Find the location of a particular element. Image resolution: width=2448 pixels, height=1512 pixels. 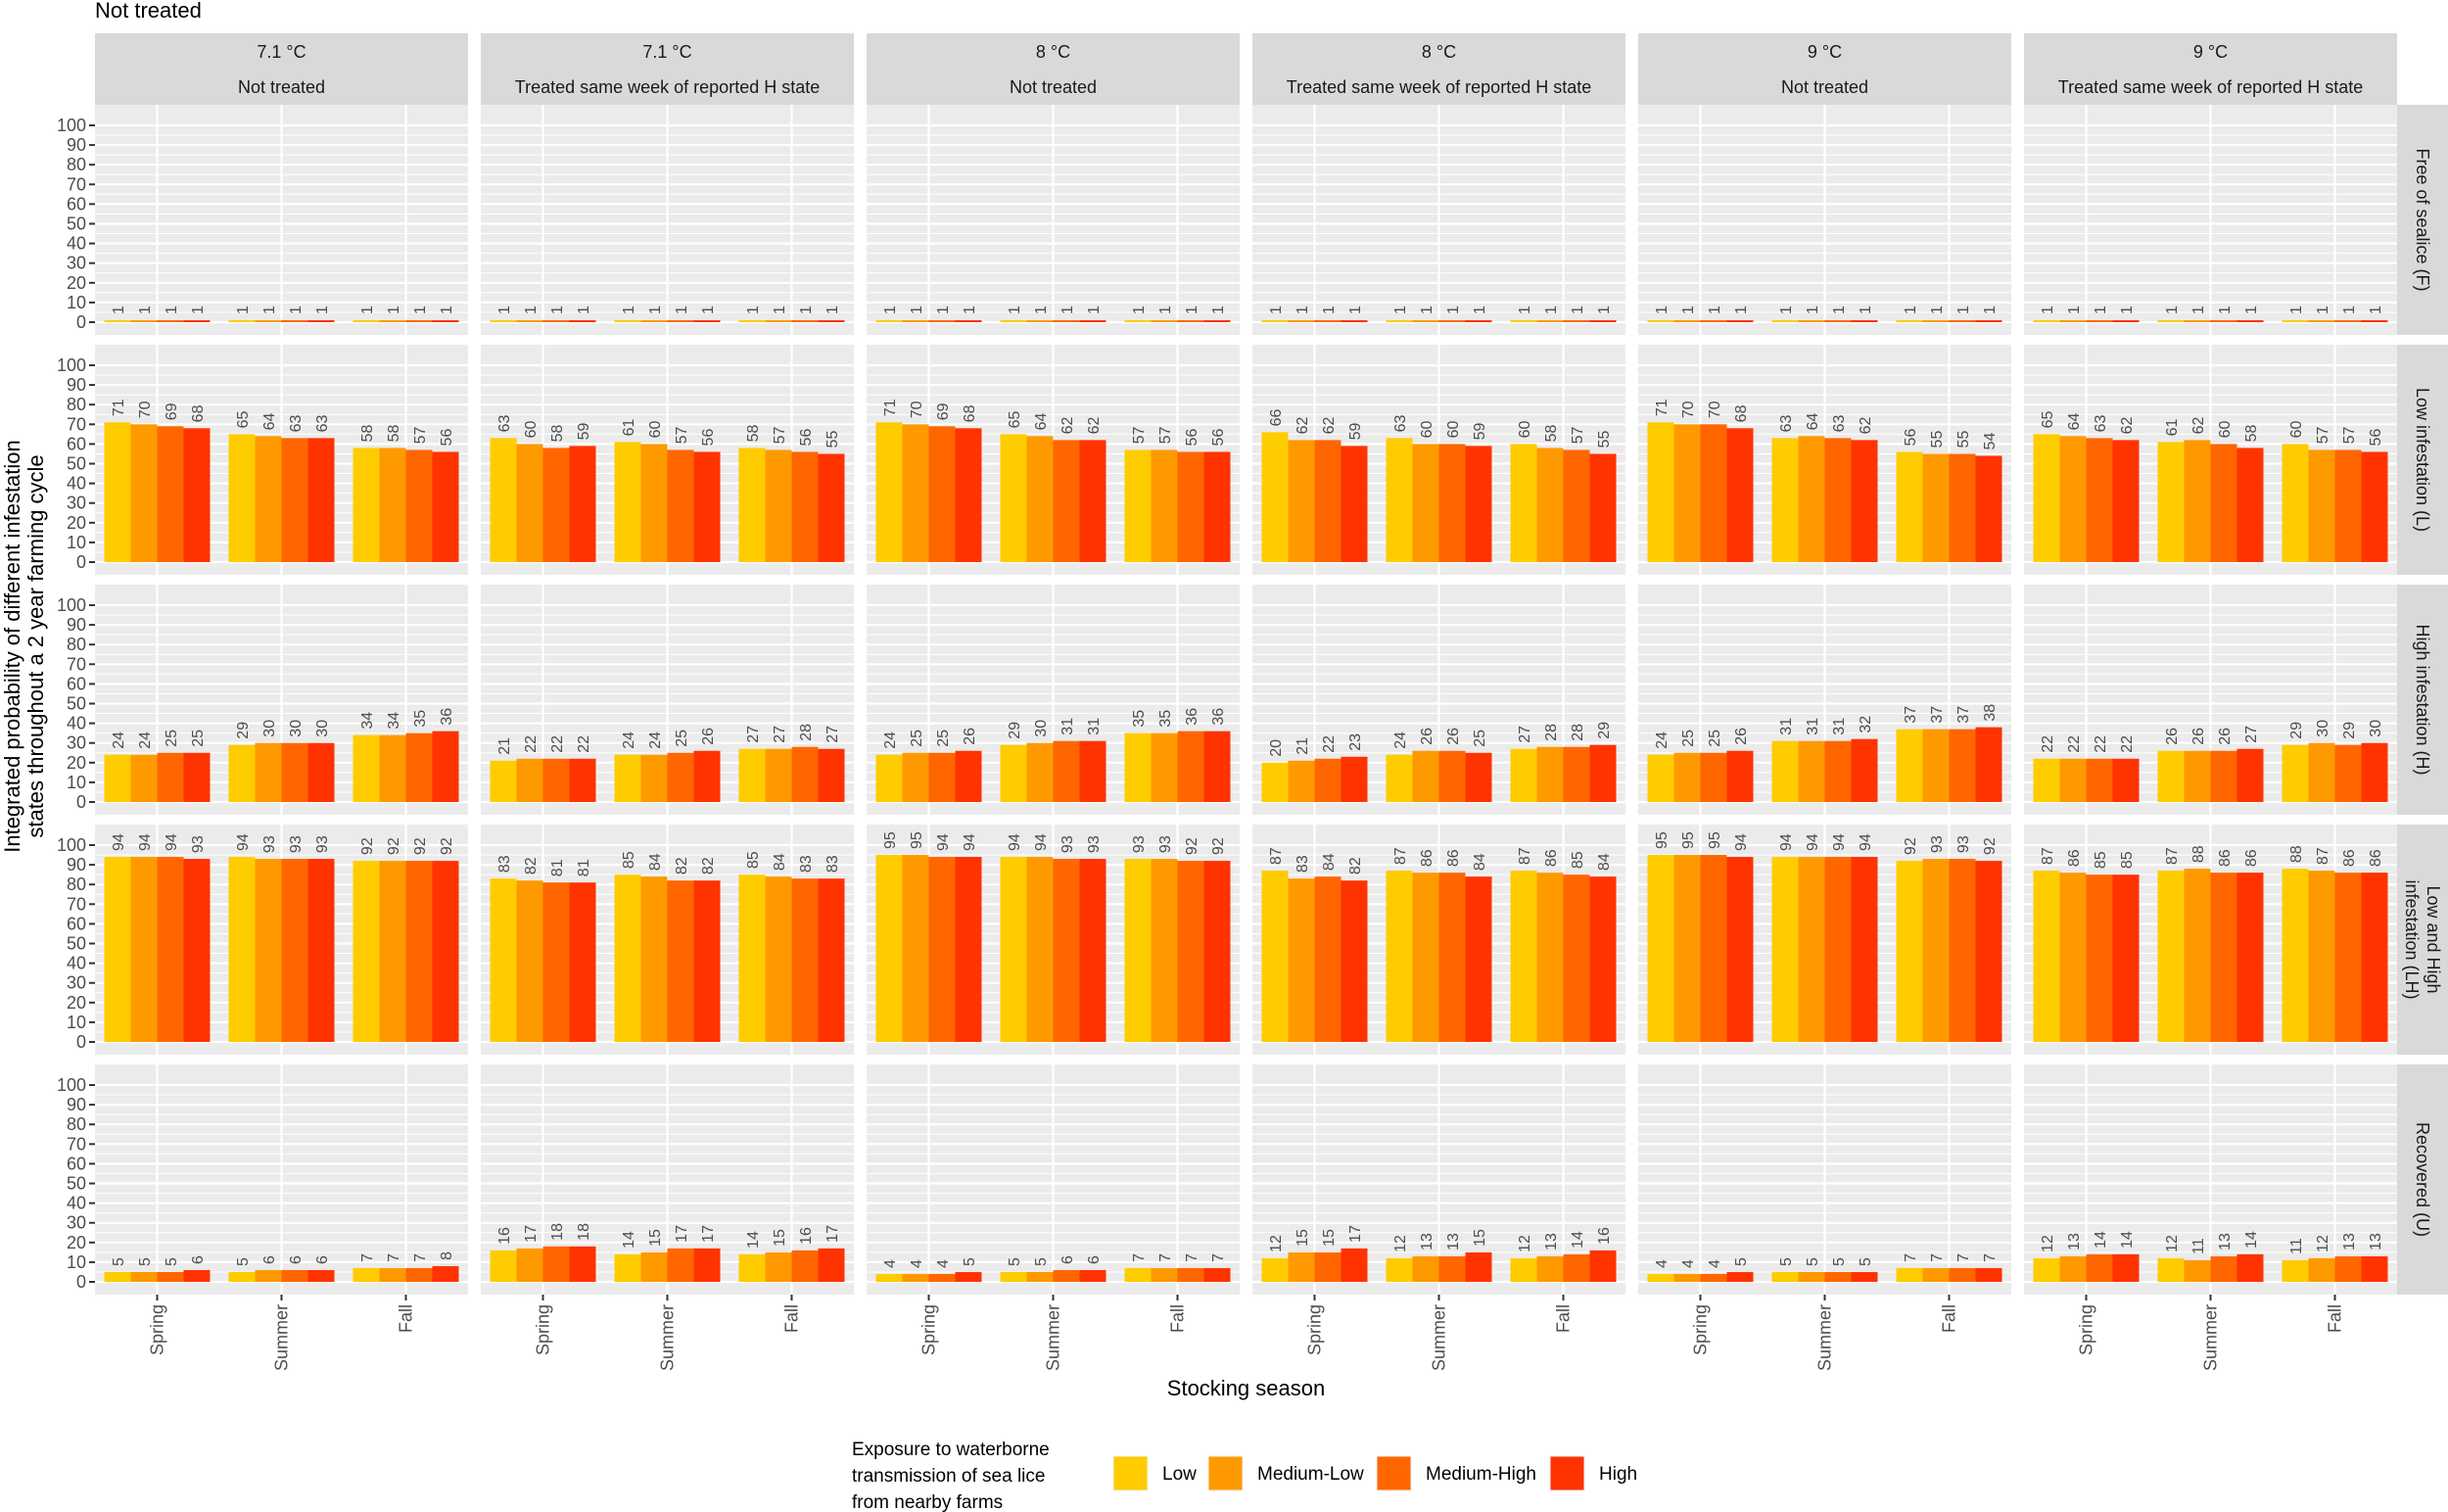

y-tick-label: 40 is located at coordinates (76, 484).